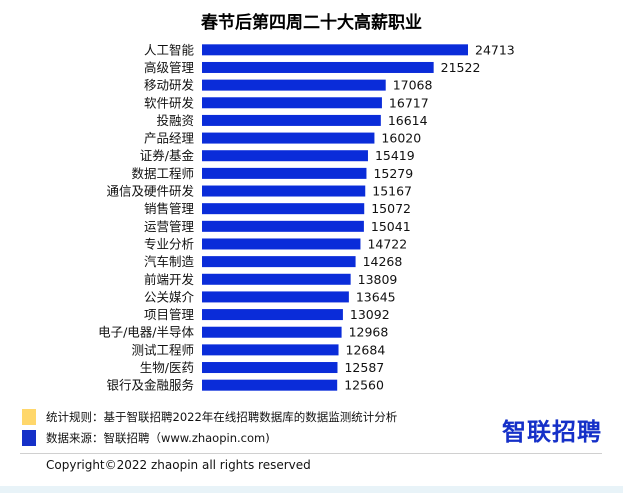 This screenshot has height=493, width=623. Describe the element at coordinates (393, 173) in the screenshot. I see `value-label: 15279` at that location.